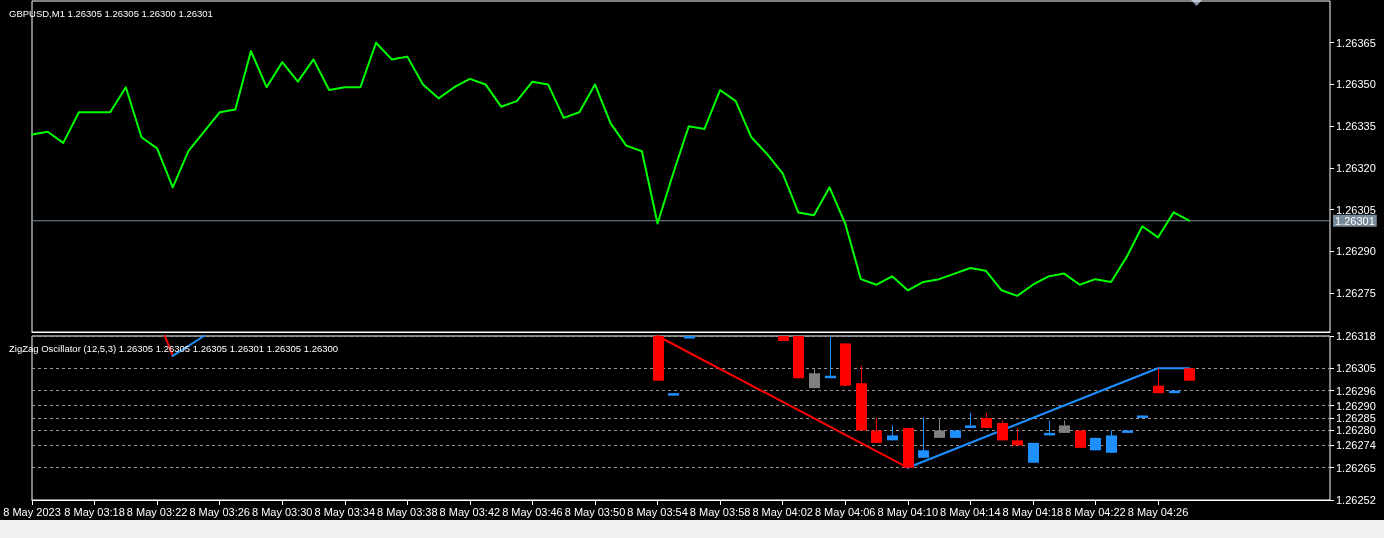 This screenshot has width=1384, height=538. Describe the element at coordinates (657, 511) in the screenshot. I see `x-tick-label: 8 May 03:54` at that location.